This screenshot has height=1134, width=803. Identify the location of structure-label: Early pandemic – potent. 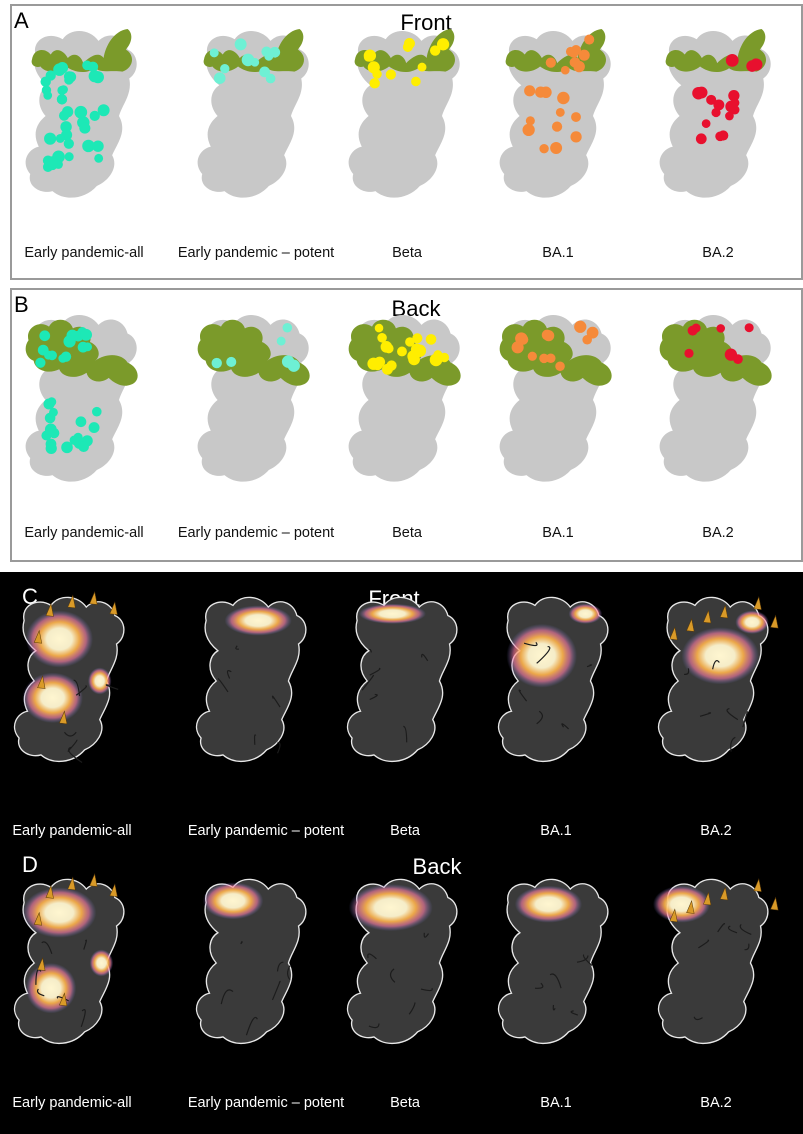
(256, 253).